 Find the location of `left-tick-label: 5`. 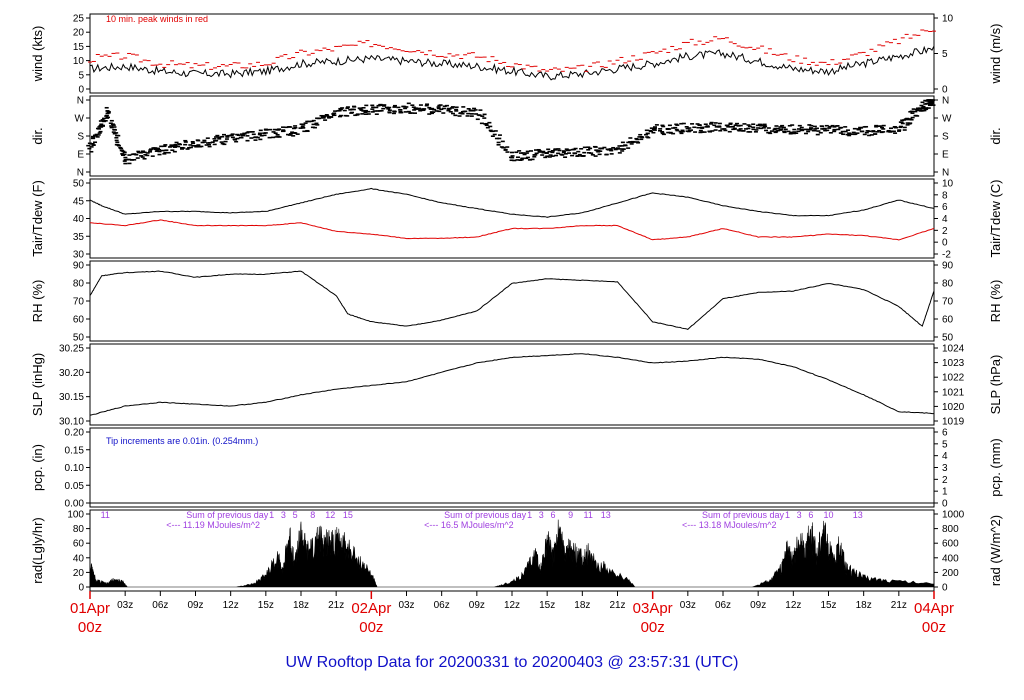

left-tick-label: 5 is located at coordinates (81, 75).